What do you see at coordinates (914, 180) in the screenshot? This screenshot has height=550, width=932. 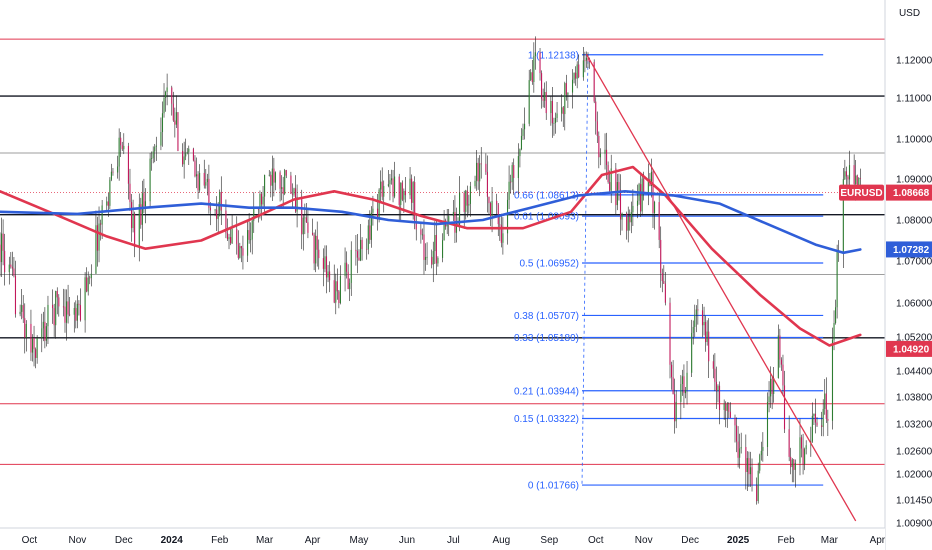 I see `price-tick-label: 1.09000` at bounding box center [914, 180].